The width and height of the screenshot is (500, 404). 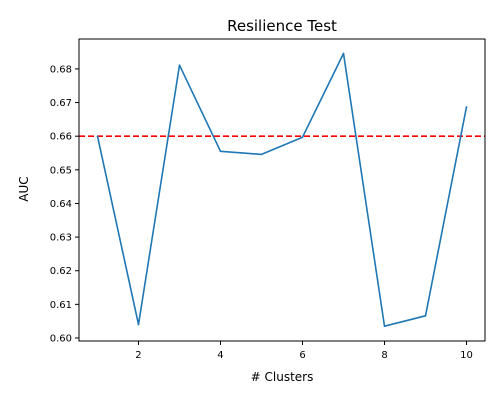 What do you see at coordinates (61, 103) in the screenshot?
I see `y-tick-label: 0.67` at bounding box center [61, 103].